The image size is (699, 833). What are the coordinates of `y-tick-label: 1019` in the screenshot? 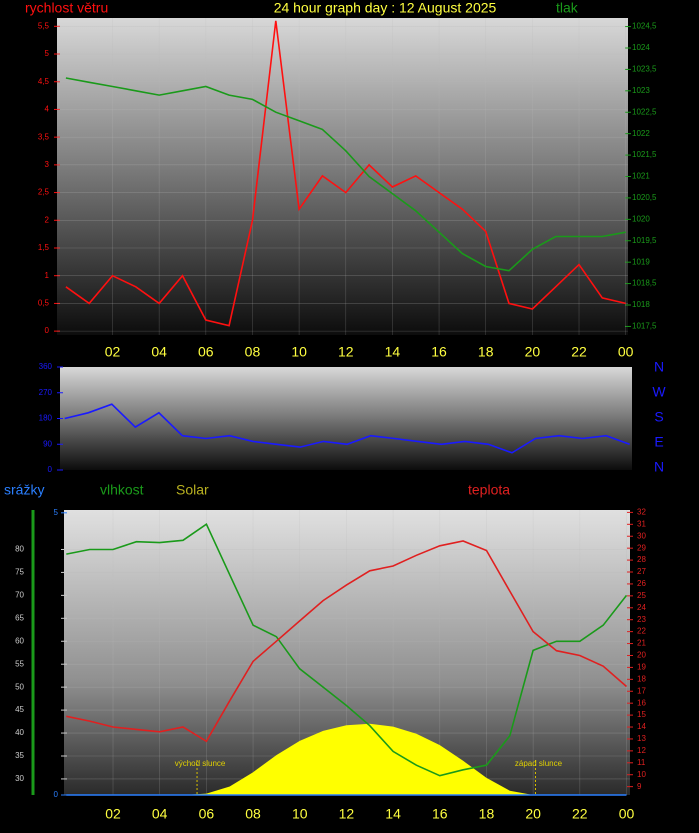 It's located at (641, 261).